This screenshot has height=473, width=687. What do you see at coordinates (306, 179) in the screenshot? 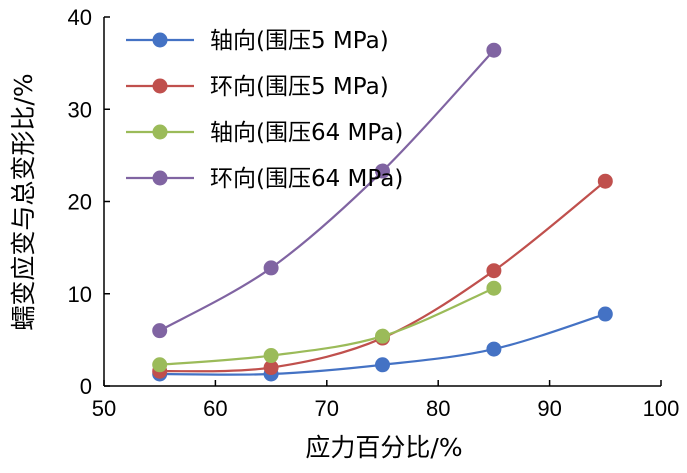
I see `legend-label: 环向(围压64 MPa)` at bounding box center [306, 179].